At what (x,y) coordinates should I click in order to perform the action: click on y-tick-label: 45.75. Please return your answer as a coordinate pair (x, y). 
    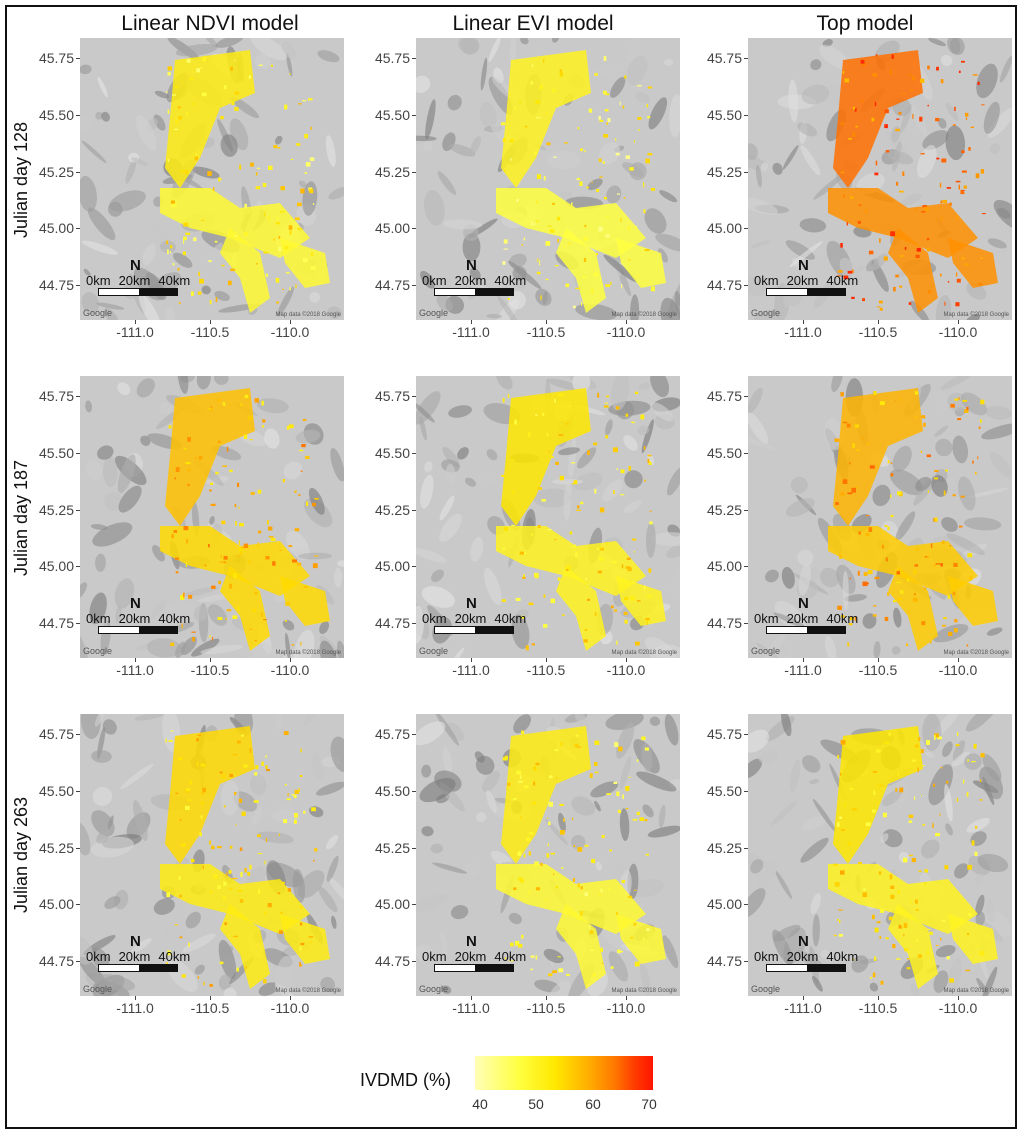
    Looking at the image, I should click on (392, 58).